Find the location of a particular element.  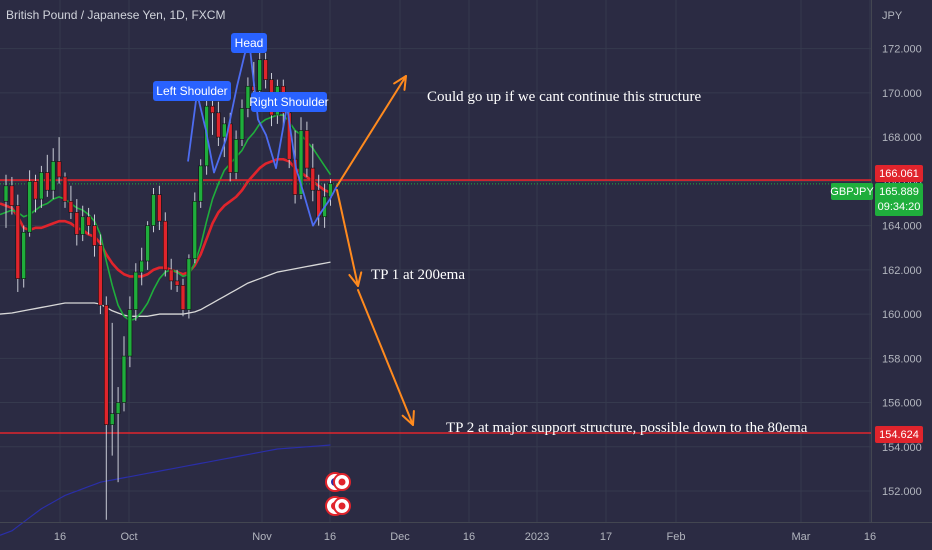

arrow-up-shaft is located at coordinates (371, 131).